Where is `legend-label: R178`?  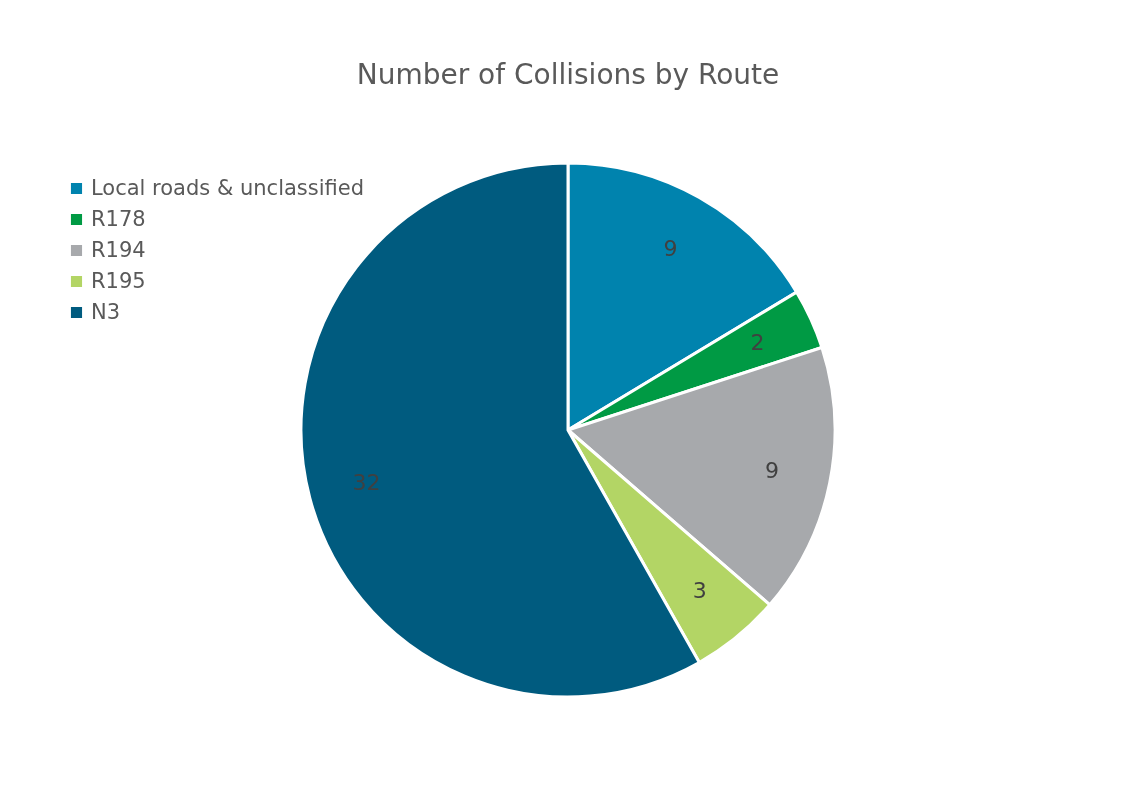 legend-label: R178 is located at coordinates (118, 218).